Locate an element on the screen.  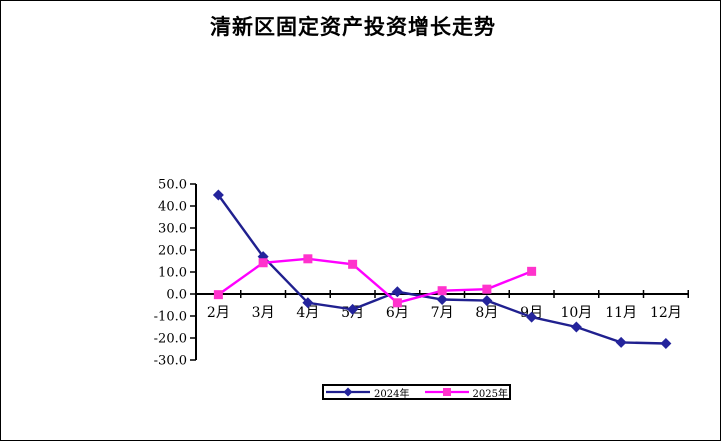
chart-legend: 2024年 2025年 is located at coordinates (416, 392).